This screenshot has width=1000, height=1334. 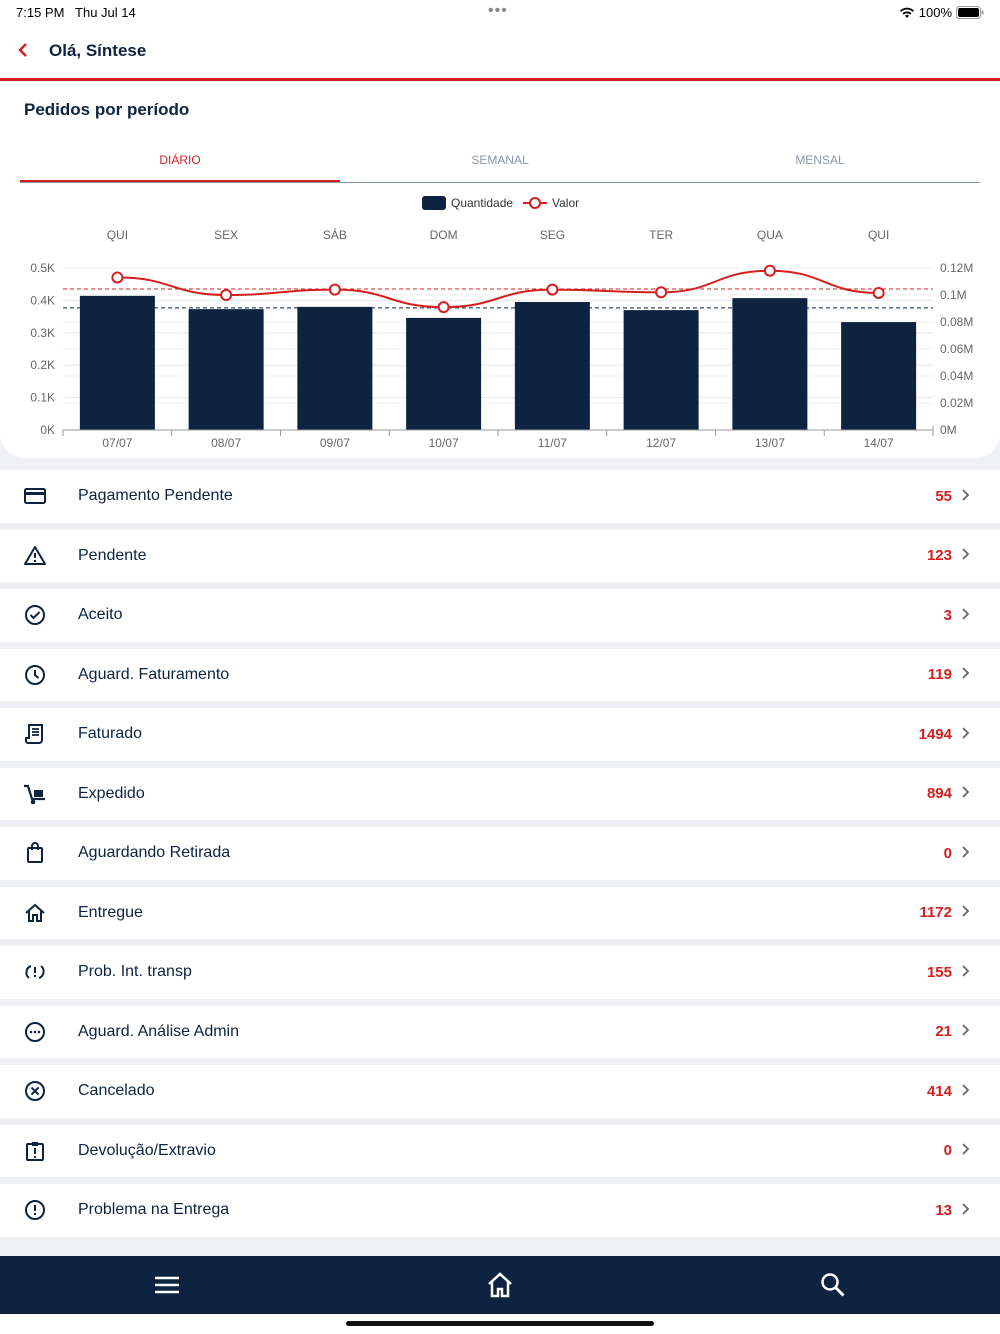 I want to click on list-item-expedido: Expedido 894, so click(x=500, y=797).